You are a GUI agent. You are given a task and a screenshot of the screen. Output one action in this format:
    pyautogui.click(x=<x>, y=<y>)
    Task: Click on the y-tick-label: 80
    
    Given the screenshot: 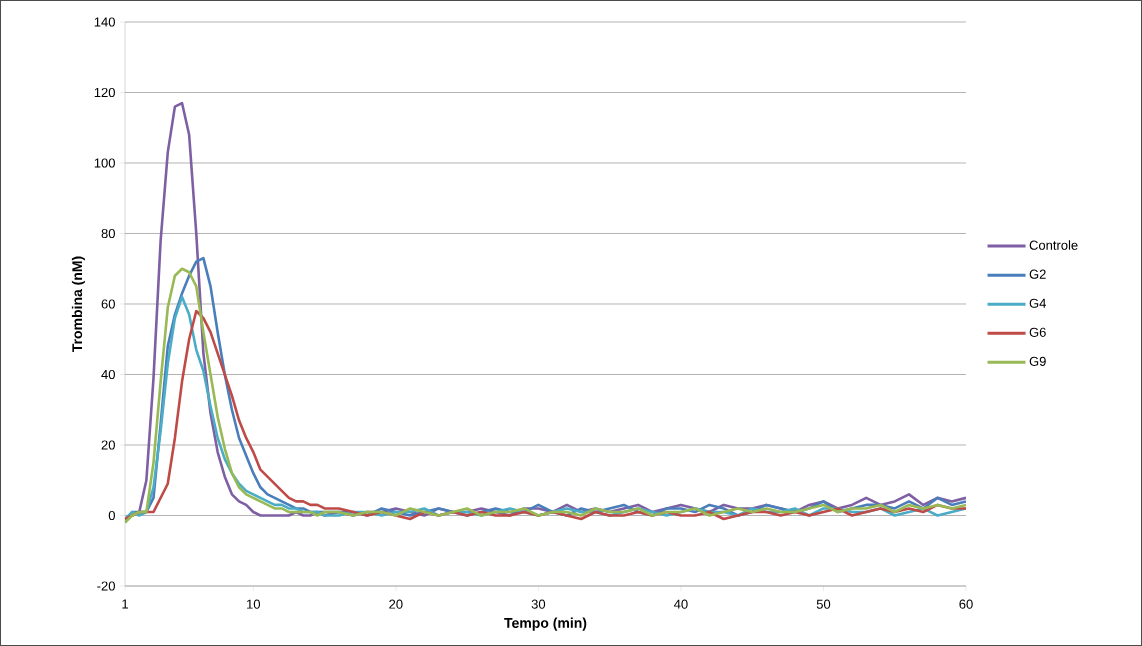 What is the action you would take?
    pyautogui.click(x=108, y=233)
    